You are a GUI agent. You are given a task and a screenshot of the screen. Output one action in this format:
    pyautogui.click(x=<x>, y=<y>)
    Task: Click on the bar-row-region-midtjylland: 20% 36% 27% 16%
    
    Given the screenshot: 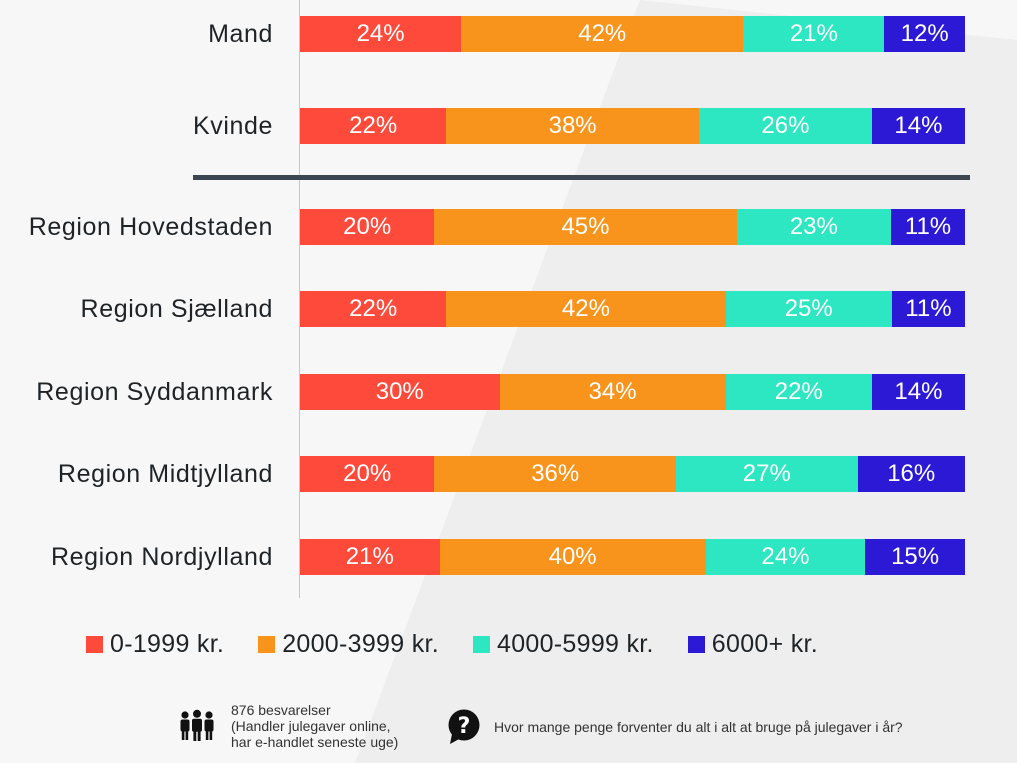 What is the action you would take?
    pyautogui.click(x=632, y=474)
    